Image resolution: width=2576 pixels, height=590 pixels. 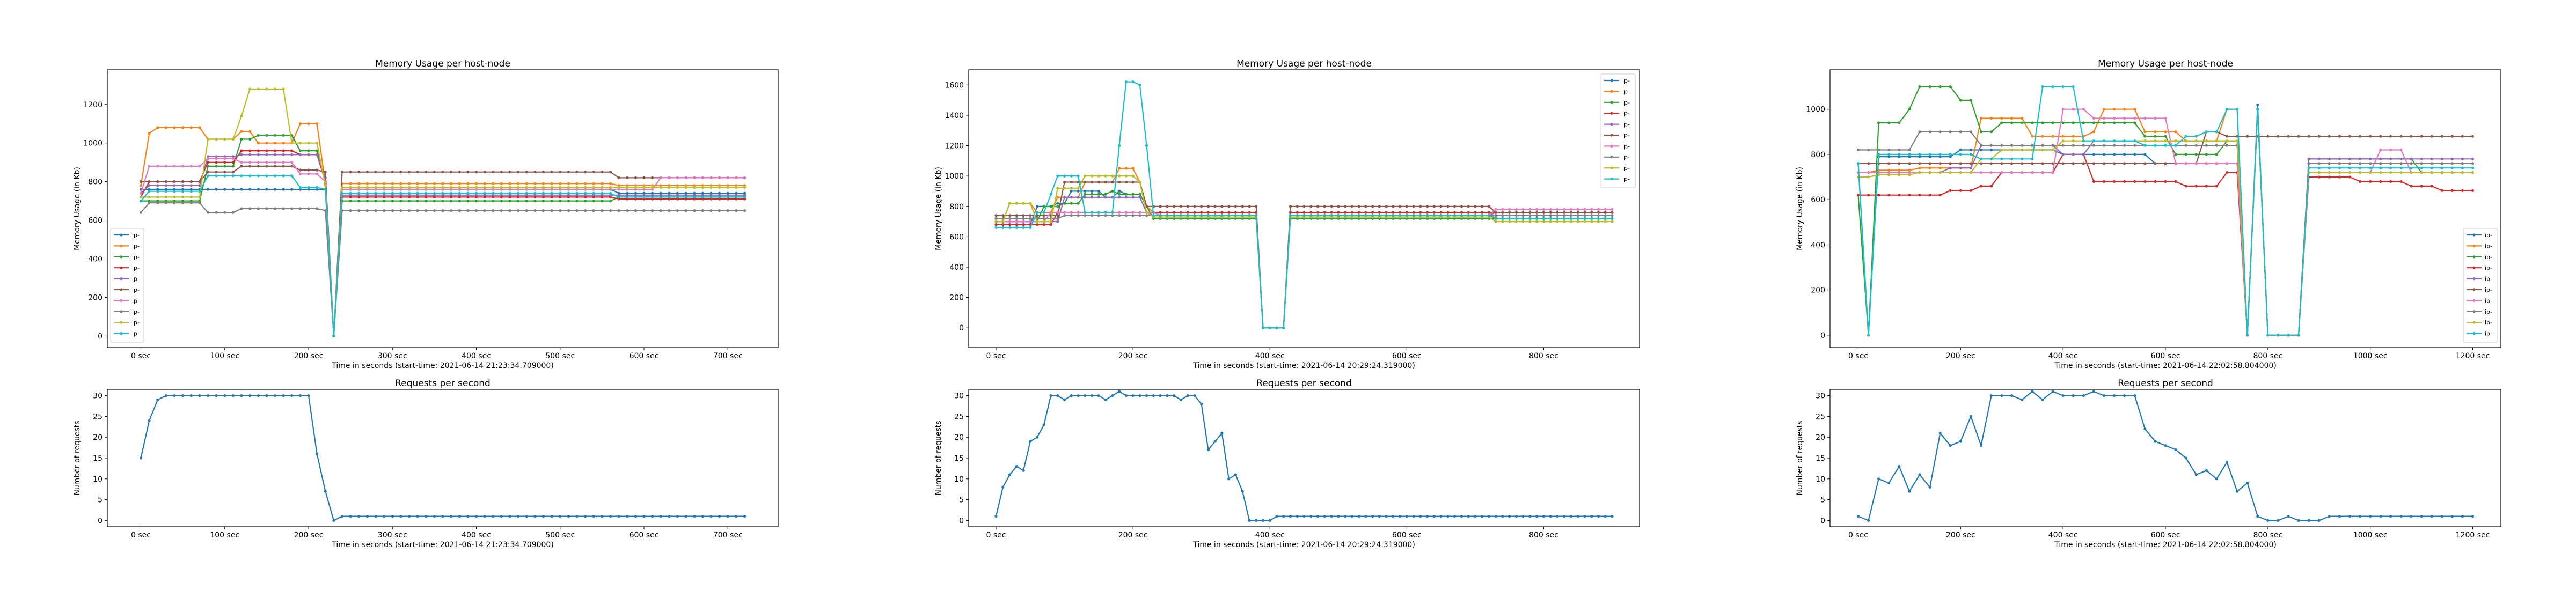 What do you see at coordinates (1960, 535) in the screenshot?
I see `x-tick-label: 200 sec` at bounding box center [1960, 535].